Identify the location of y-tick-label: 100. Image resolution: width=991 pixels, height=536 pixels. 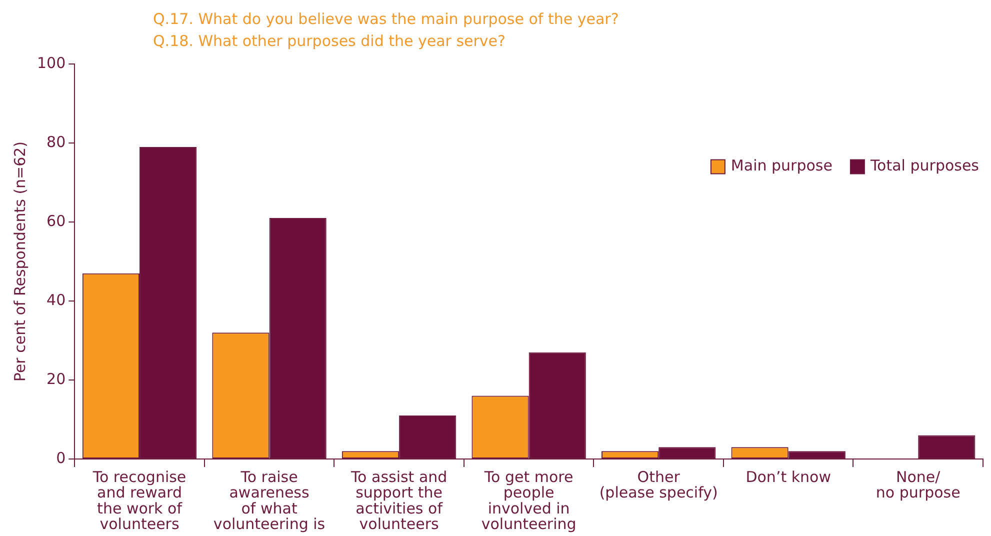
(51, 63).